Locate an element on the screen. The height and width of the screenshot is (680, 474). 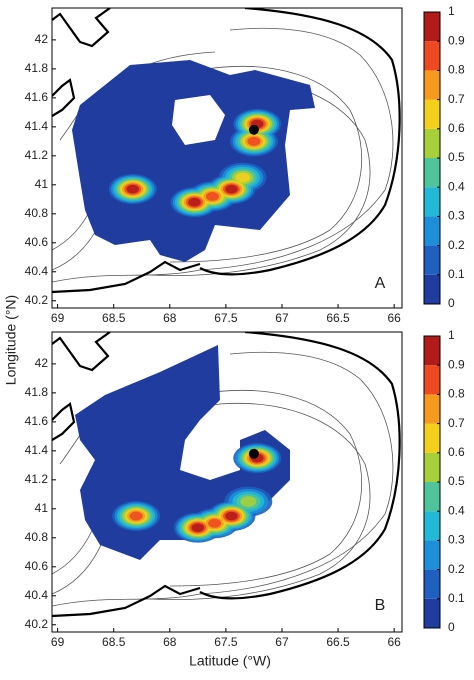
x-axis-label: Latitude (°W) is located at coordinates (230, 661).